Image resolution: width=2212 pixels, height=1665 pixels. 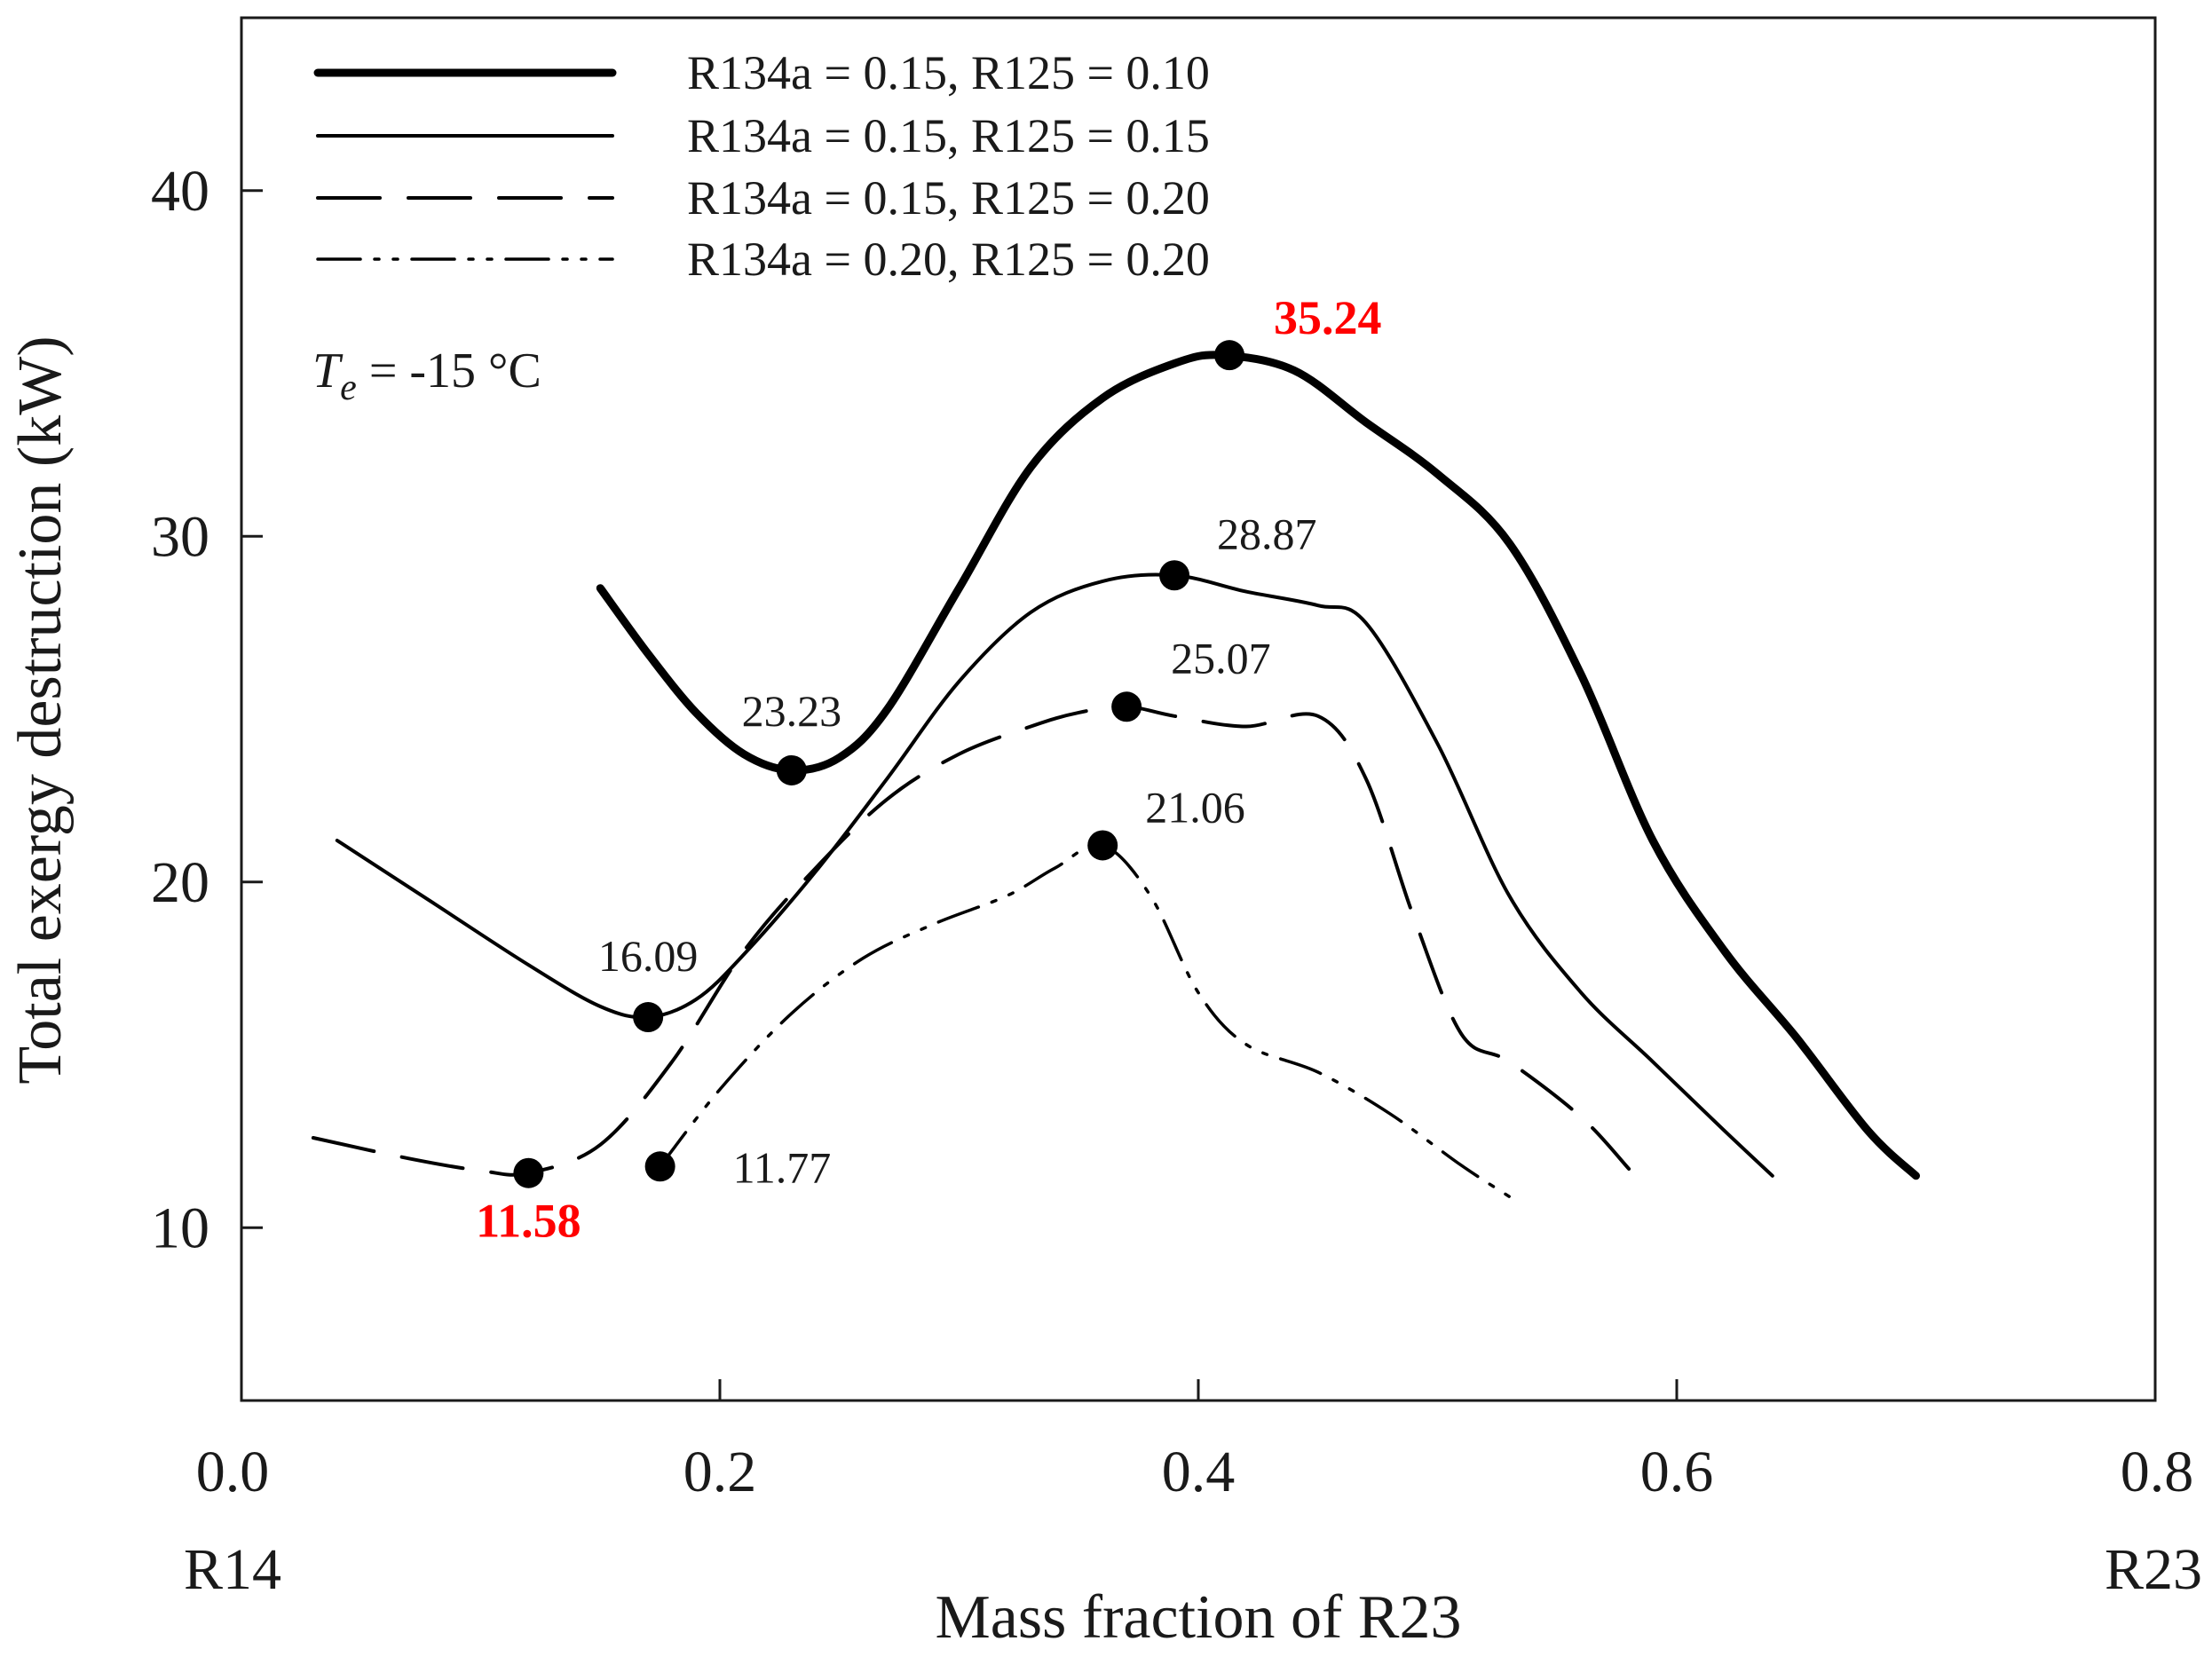 What do you see at coordinates (791, 769) in the screenshot?
I see `series-1-min-point` at bounding box center [791, 769].